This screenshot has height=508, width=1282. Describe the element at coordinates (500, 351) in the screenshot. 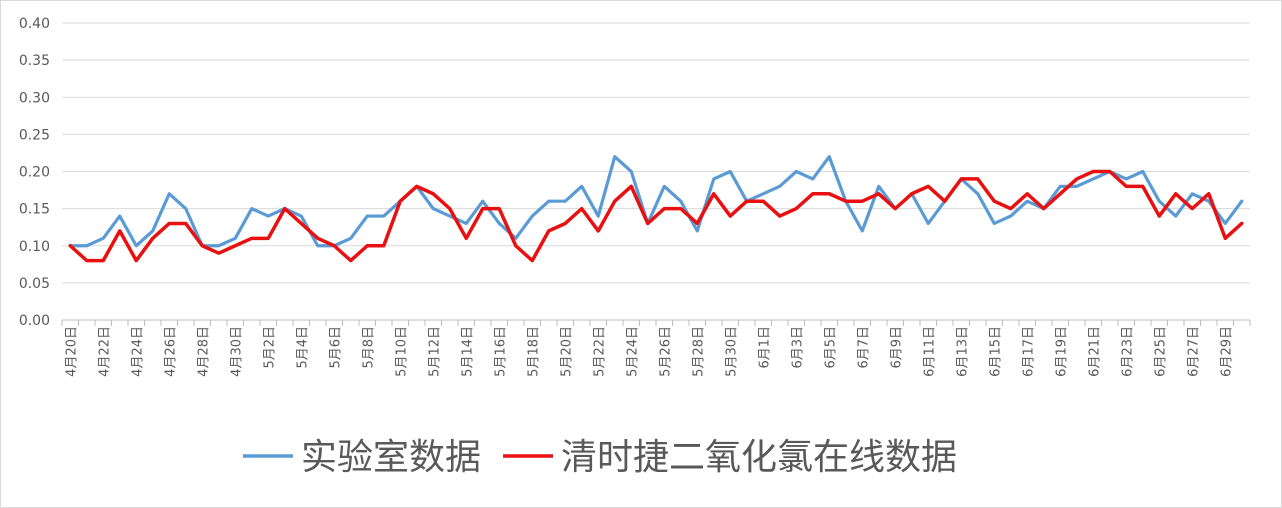

I see `x-tick-label: 5月16日` at that location.